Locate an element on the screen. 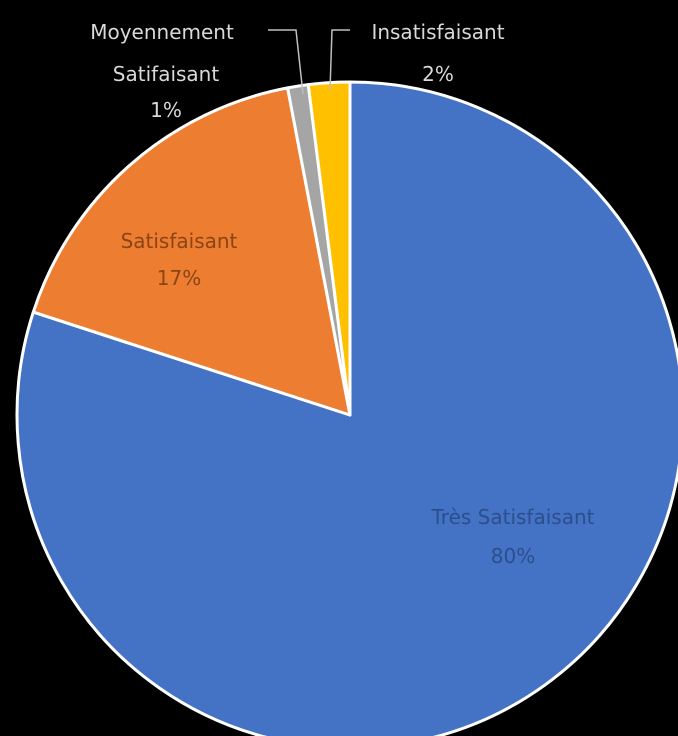 The image size is (678, 736). leader-line-moyennement is located at coordinates (285, 62).